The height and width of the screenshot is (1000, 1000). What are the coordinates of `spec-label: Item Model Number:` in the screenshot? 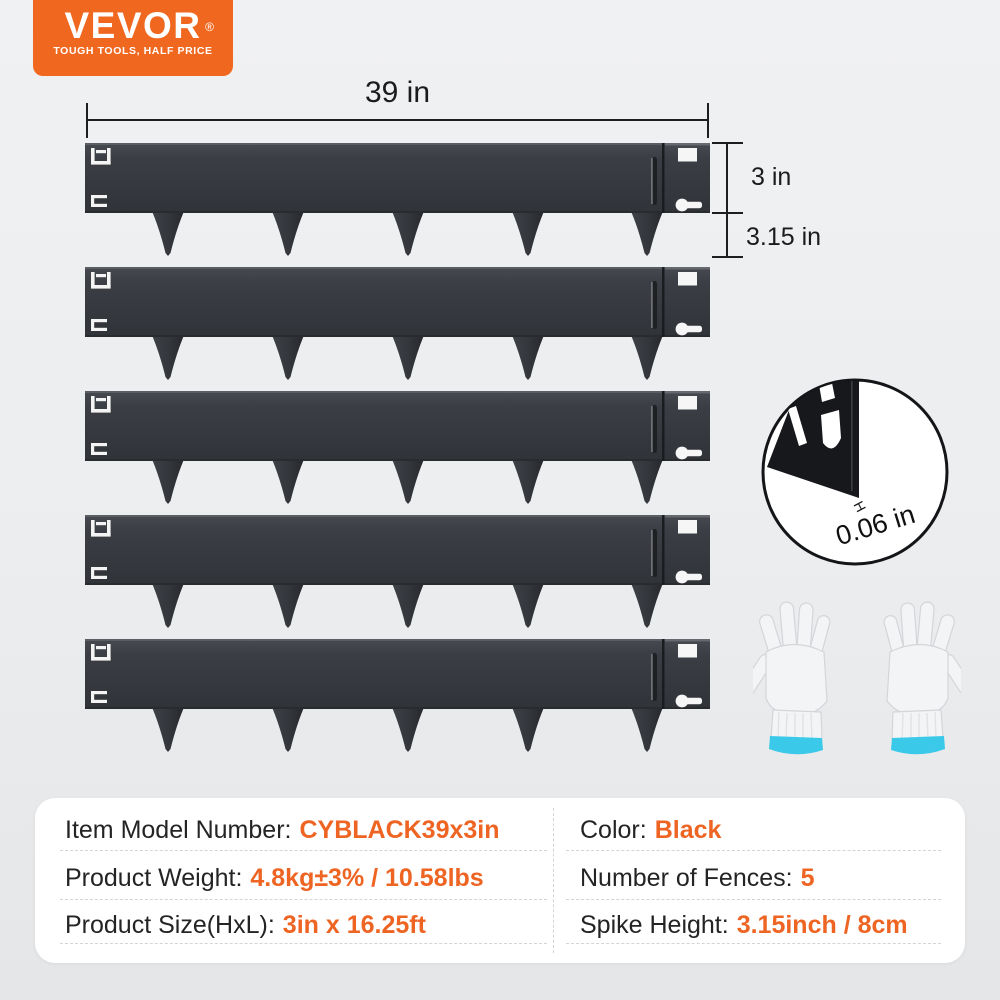 It's located at (178, 830).